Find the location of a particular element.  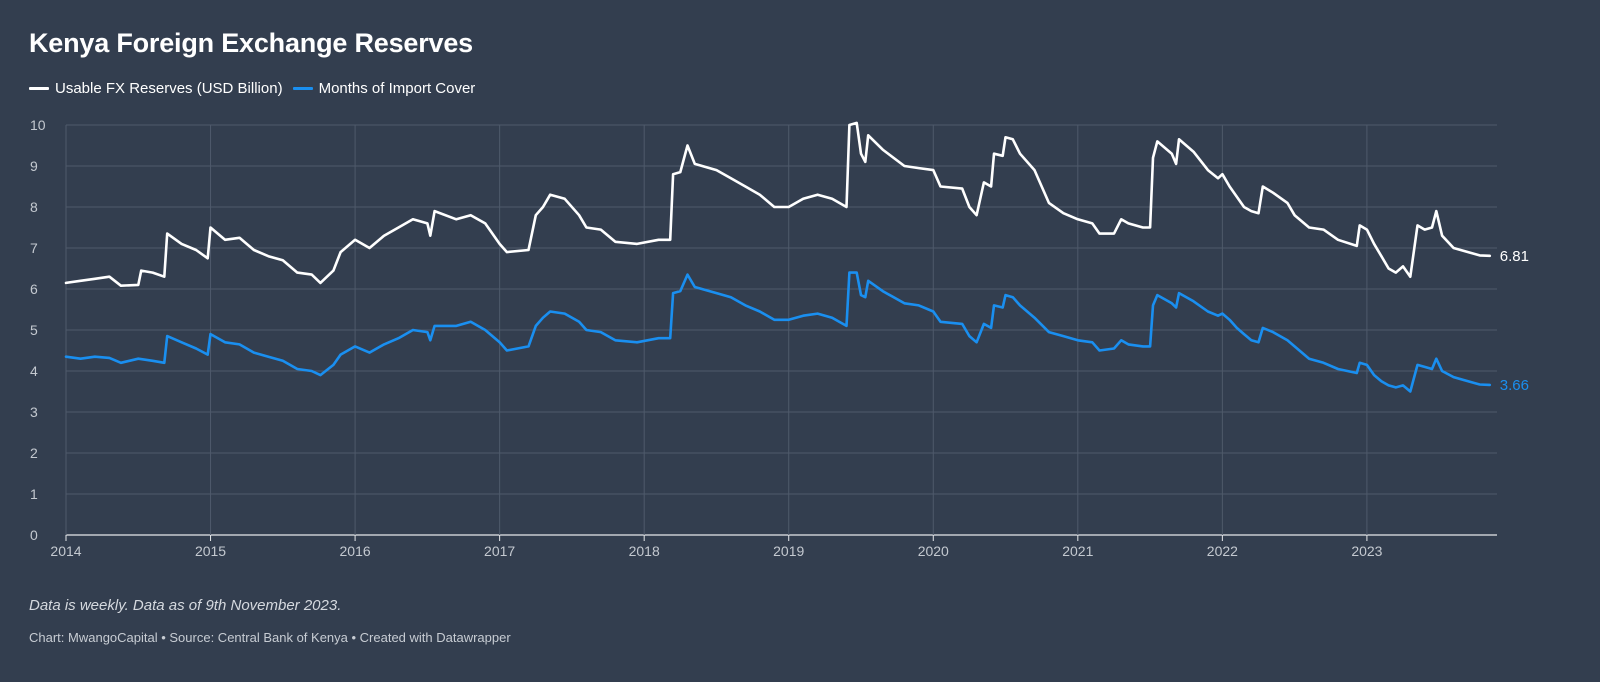

x-tick-label: 2014 is located at coordinates (65, 551).